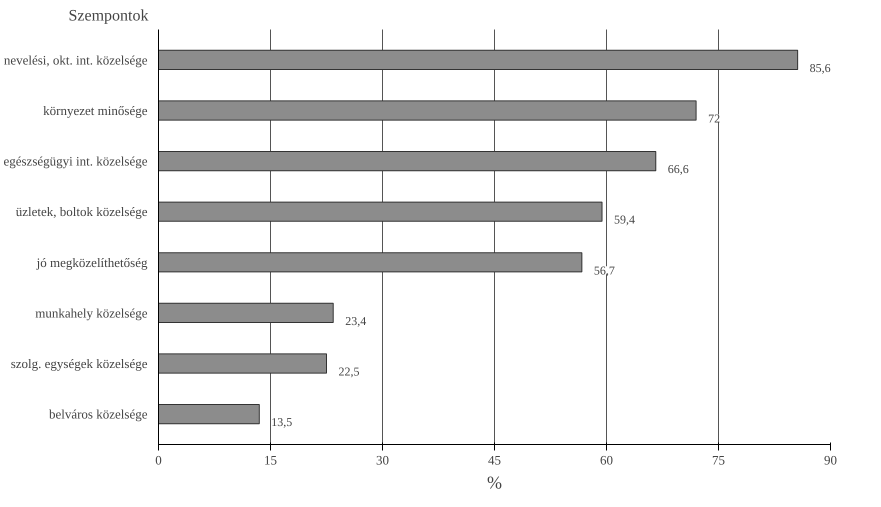  Describe the element at coordinates (820, 67) in the screenshot. I see `data-label: 85,6` at that location.